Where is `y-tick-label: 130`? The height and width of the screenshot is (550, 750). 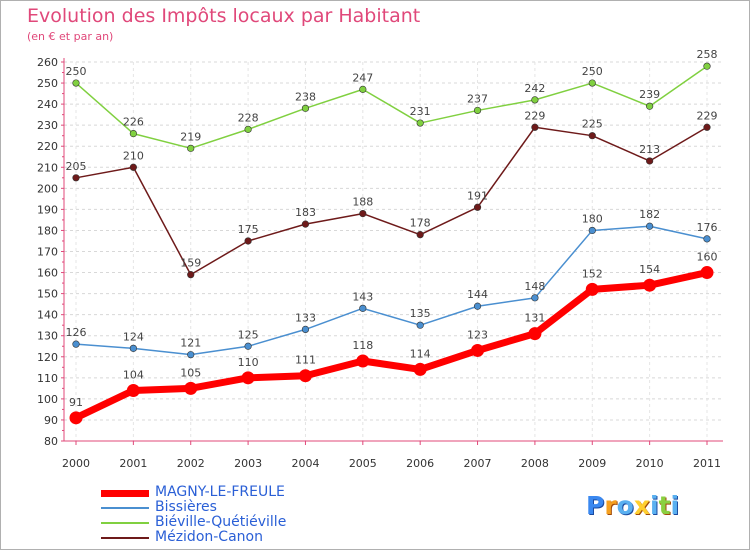 y-tick-label: 130 is located at coordinates (47, 336).